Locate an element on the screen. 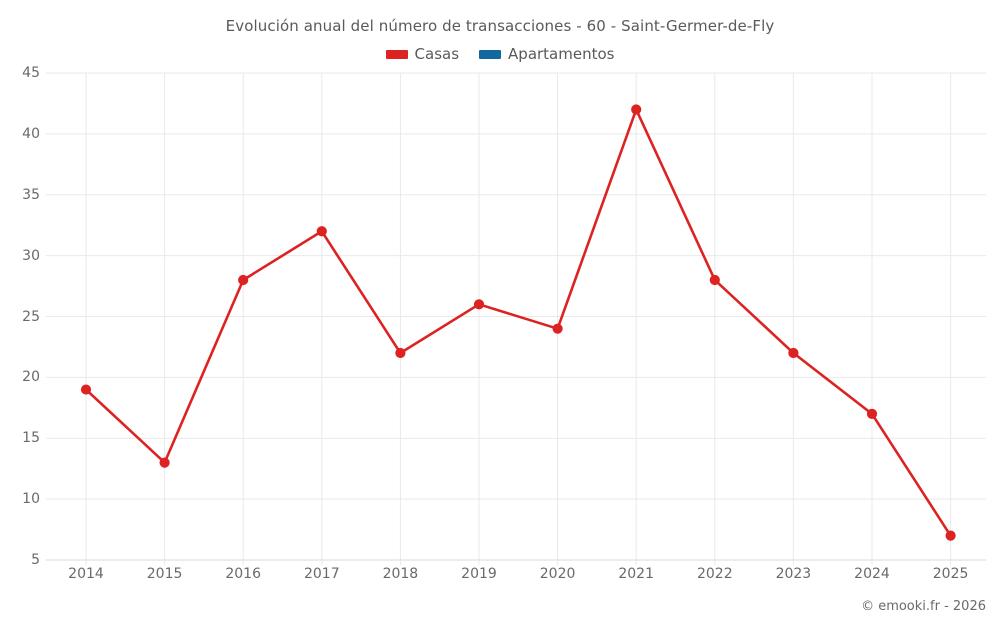  x-axis-tick-label: 2025 is located at coordinates (950, 574).